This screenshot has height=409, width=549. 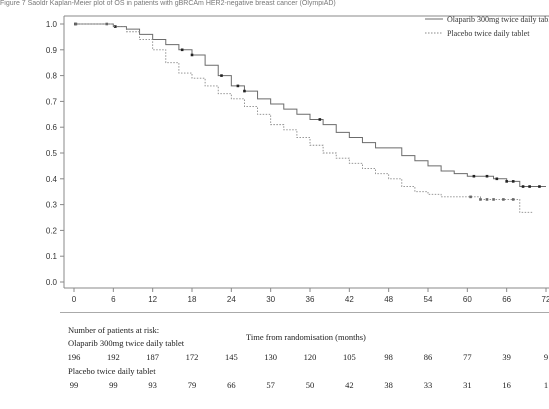 I want to click on risk-count-olaparib: 9, so click(x=546, y=357).